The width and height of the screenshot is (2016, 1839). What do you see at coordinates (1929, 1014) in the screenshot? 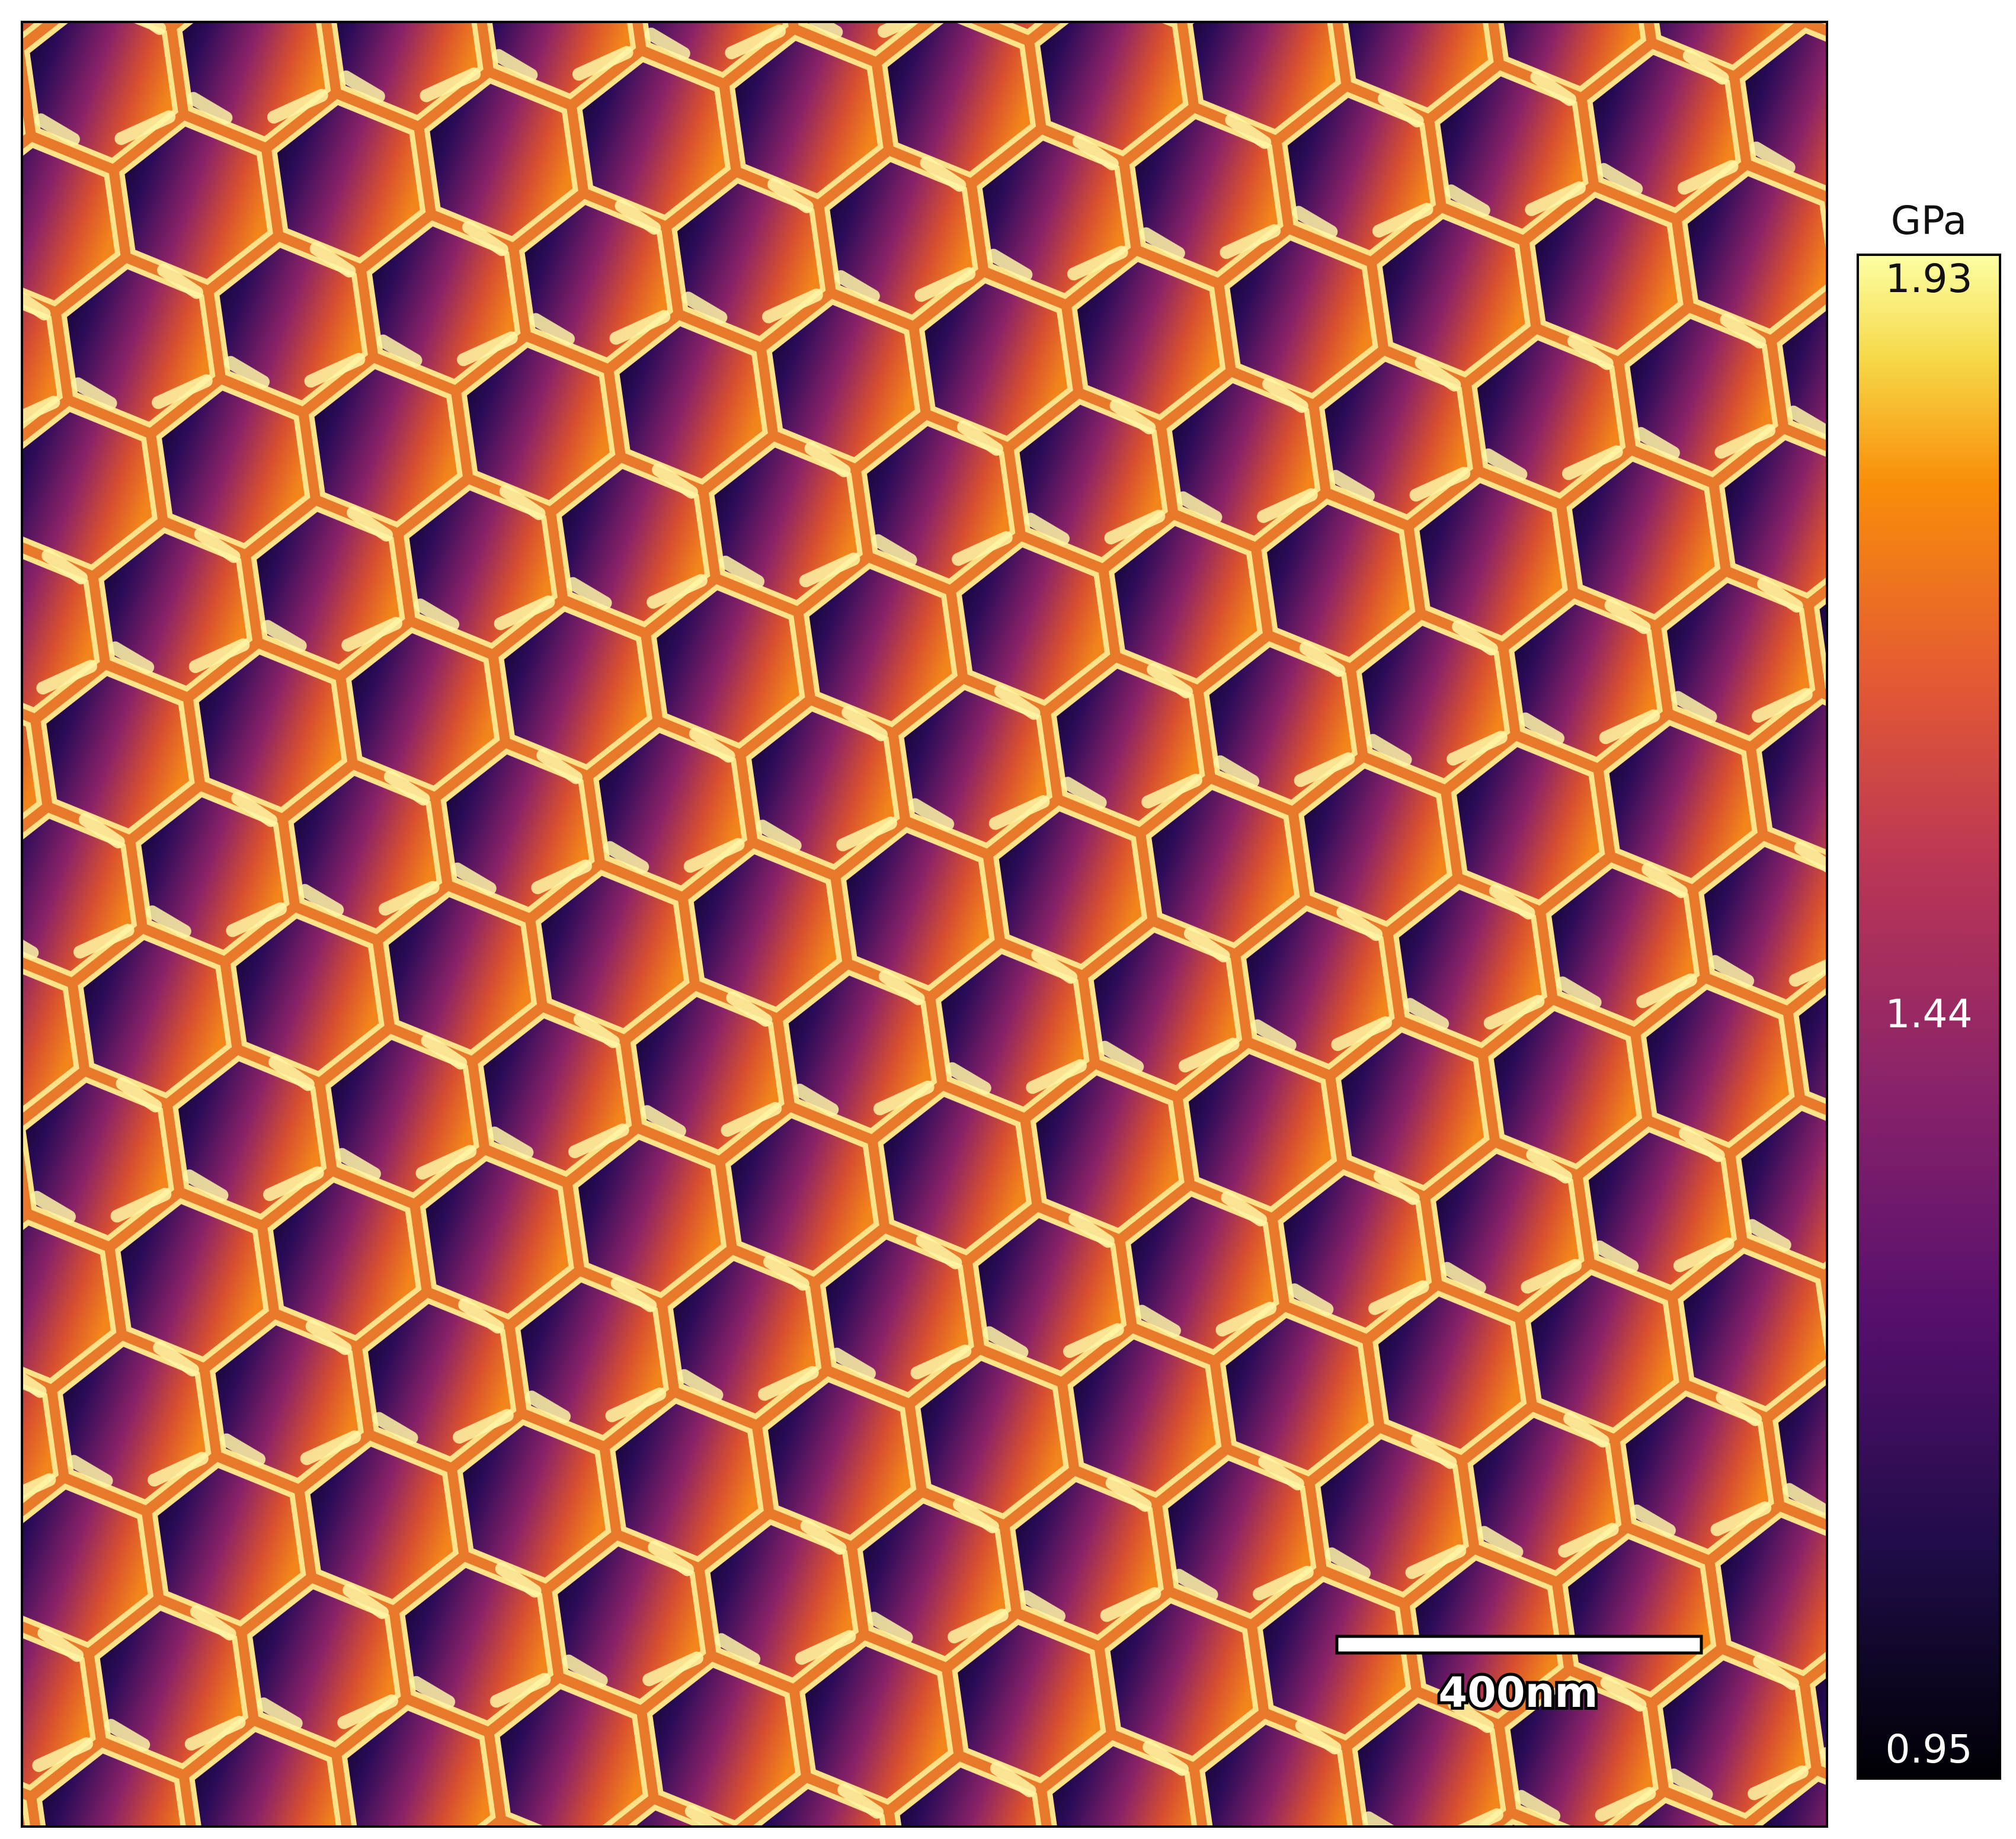
I see `colorbar-tick-label: 1.44` at bounding box center [1929, 1014].